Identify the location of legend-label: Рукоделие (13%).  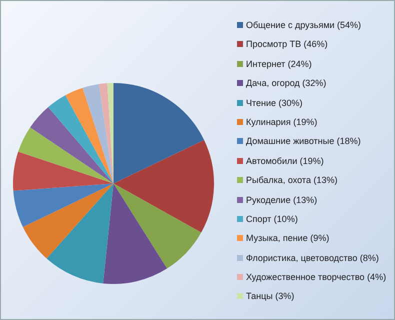
(281, 200).